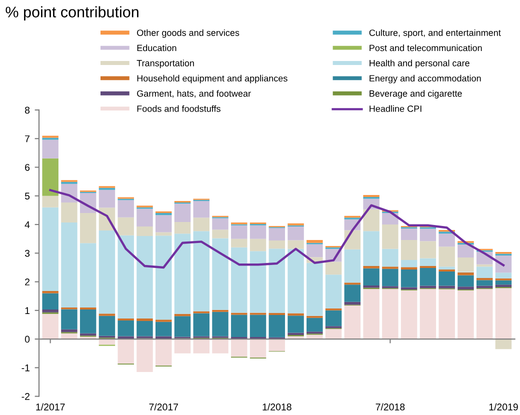  What do you see at coordinates (26, 396) in the screenshot?
I see `y-tick-label: -2` at bounding box center [26, 396].